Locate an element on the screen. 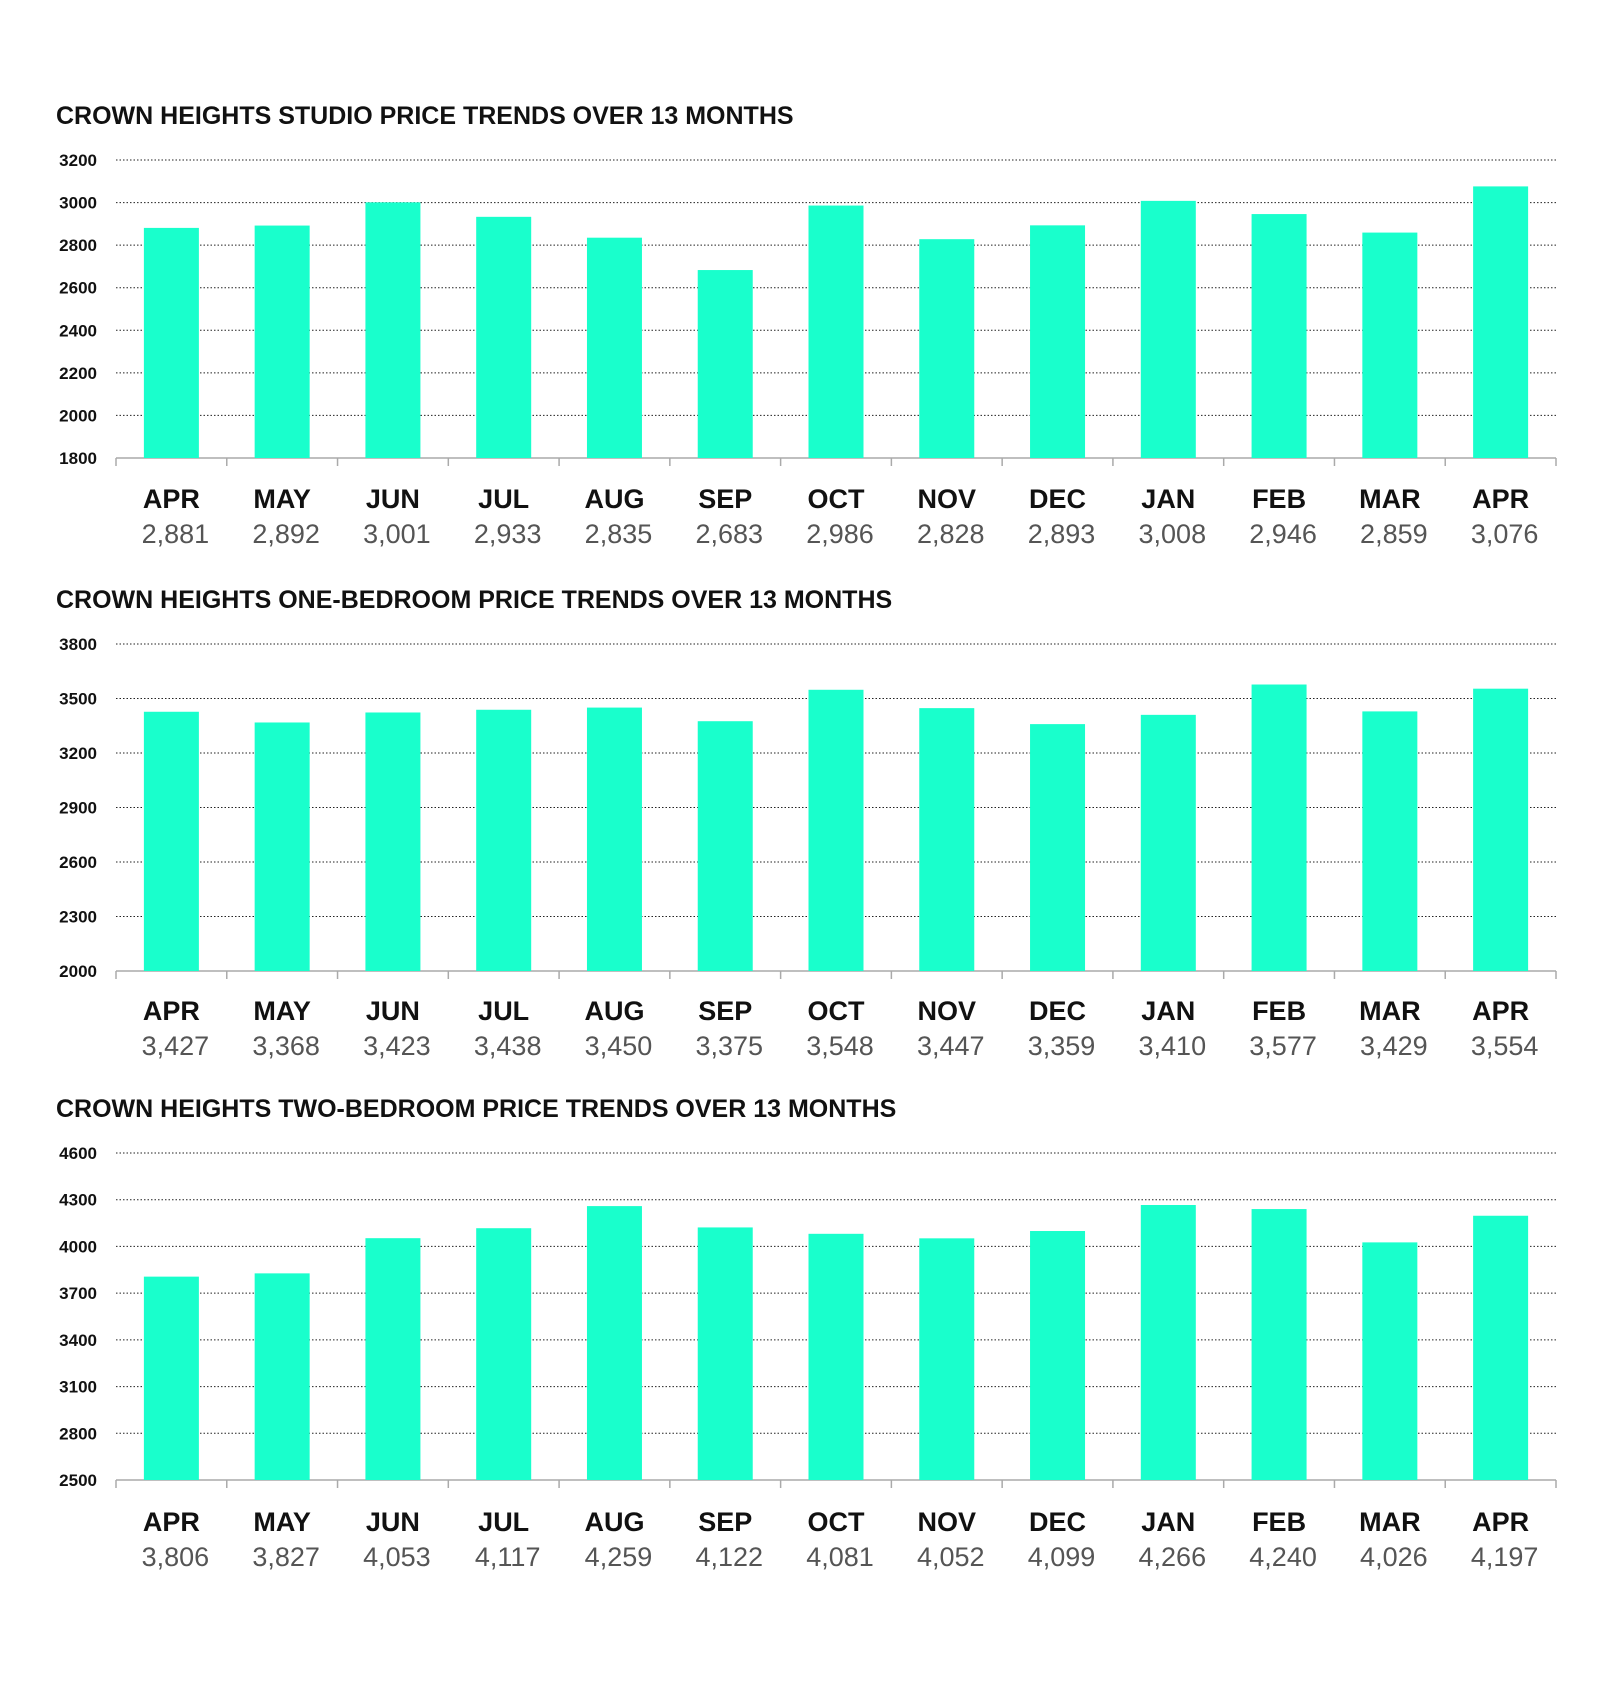 The image size is (1600, 1683). value-label: 4,099 is located at coordinates (1062, 1557).